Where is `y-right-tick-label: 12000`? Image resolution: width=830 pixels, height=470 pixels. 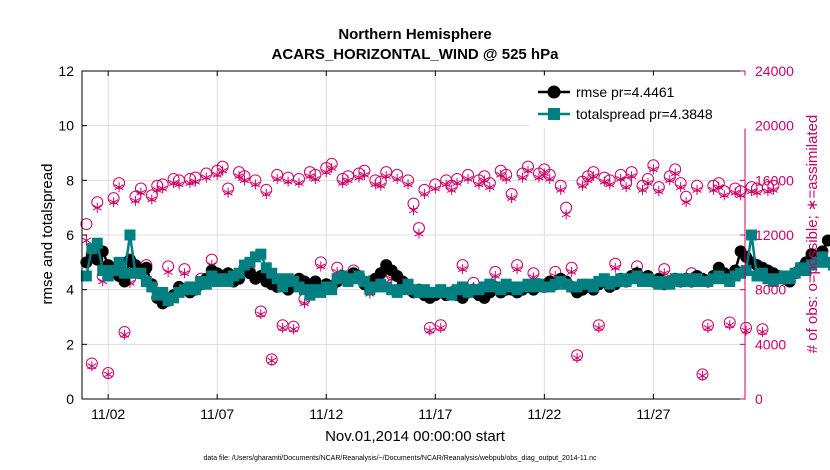
y-right-tick-label: 12000 is located at coordinates (774, 235).